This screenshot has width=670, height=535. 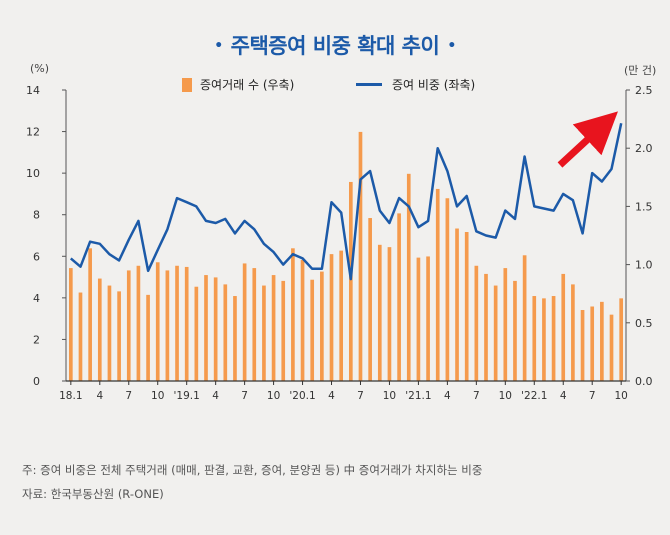 I want to click on legend-line-label: 증여 비중 (좌축), so click(x=434, y=85).